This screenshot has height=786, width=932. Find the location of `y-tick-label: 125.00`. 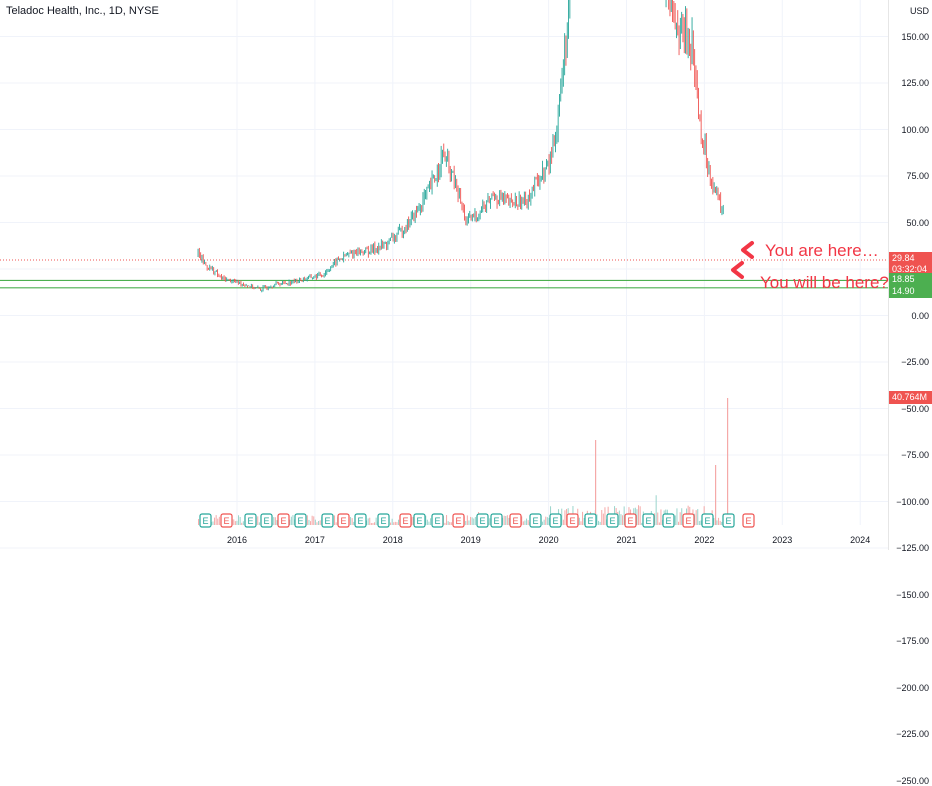

y-tick-label: 125.00 is located at coordinates (915, 83).